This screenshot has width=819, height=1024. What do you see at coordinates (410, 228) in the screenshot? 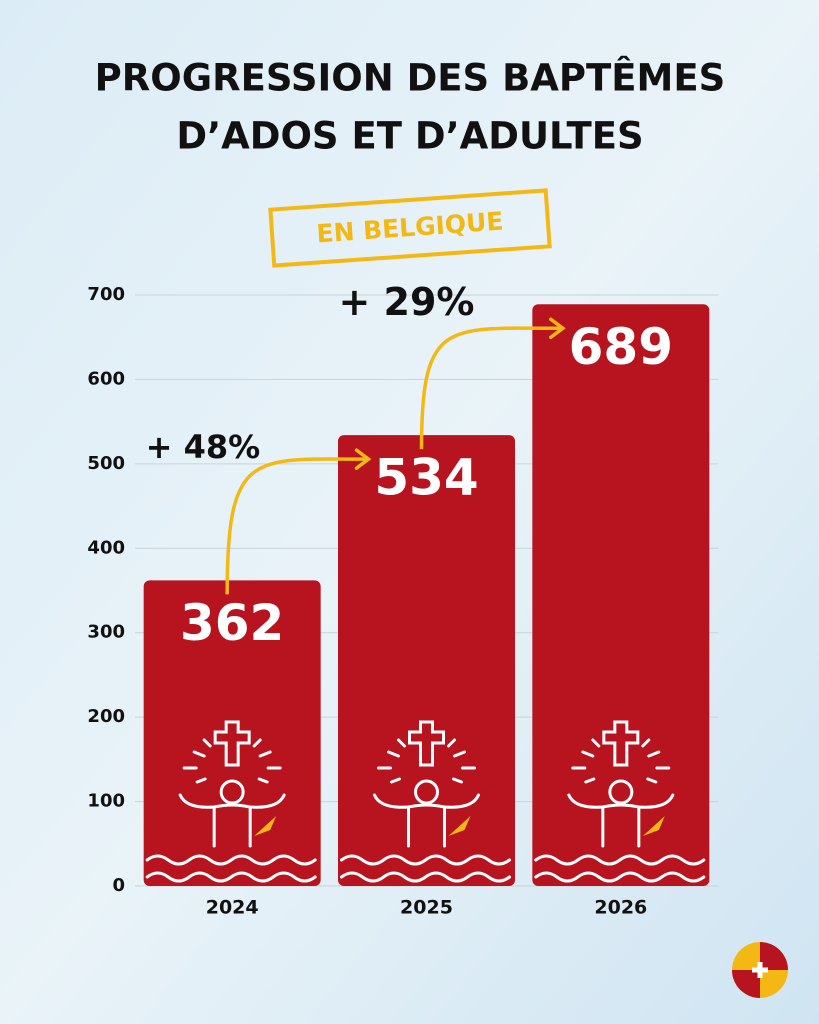
I see `stamp-frame` at bounding box center [410, 228].